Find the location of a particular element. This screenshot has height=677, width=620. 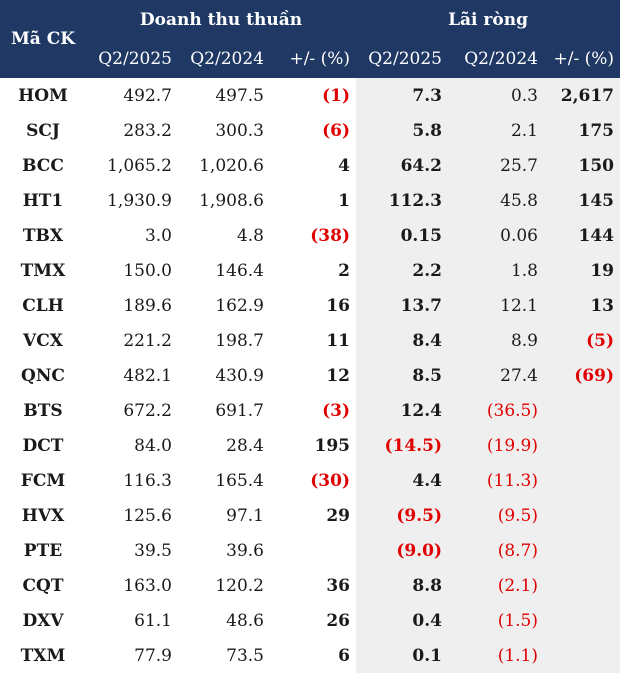

net-profit-q2-2025-cell: 0.15 is located at coordinates (402, 235).